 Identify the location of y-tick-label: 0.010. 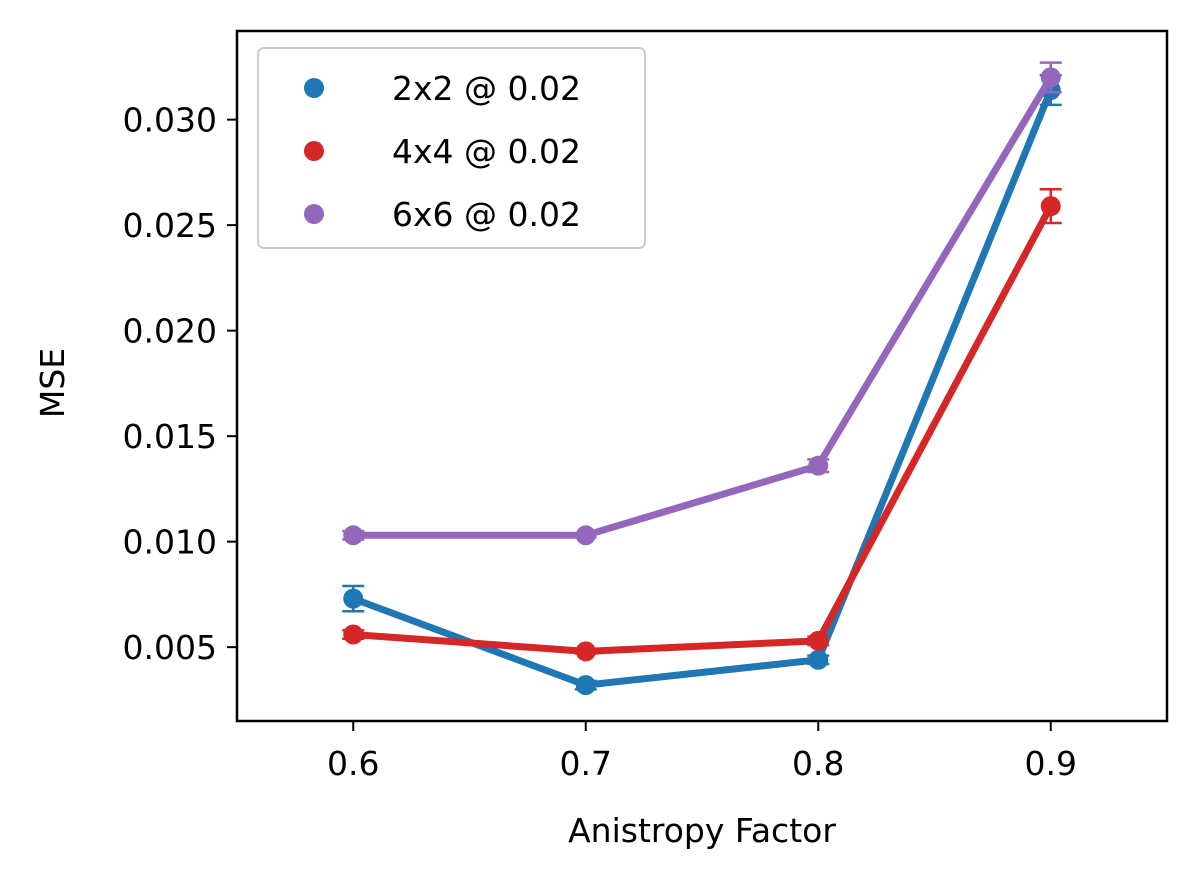
(170, 542).